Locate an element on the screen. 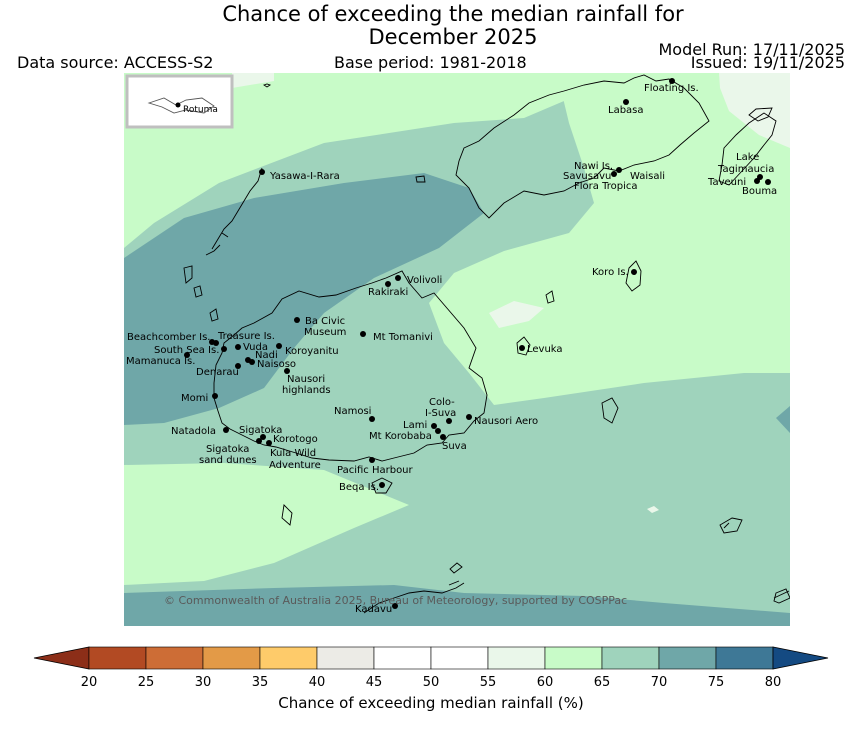  zone-70-75-south is located at coordinates (457, 605).